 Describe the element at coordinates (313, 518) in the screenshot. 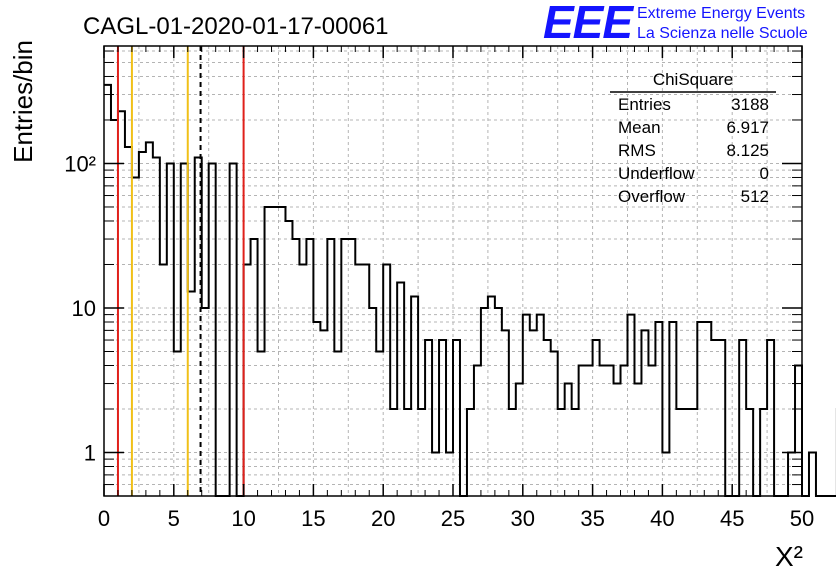

I see `x-tick-label: 15` at that location.